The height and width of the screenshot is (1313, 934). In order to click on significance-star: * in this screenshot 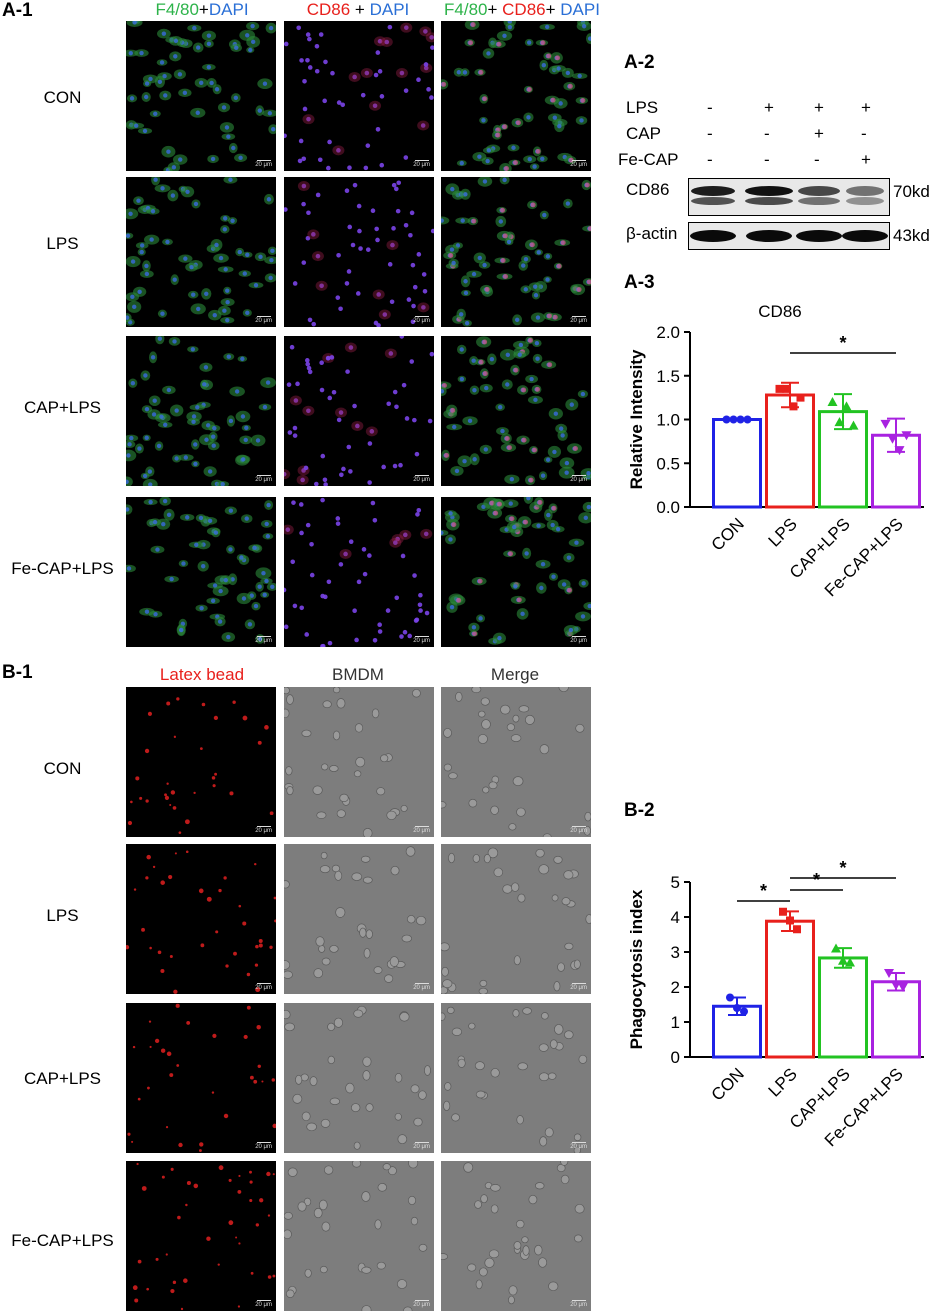, I will do `click(842, 343)`.